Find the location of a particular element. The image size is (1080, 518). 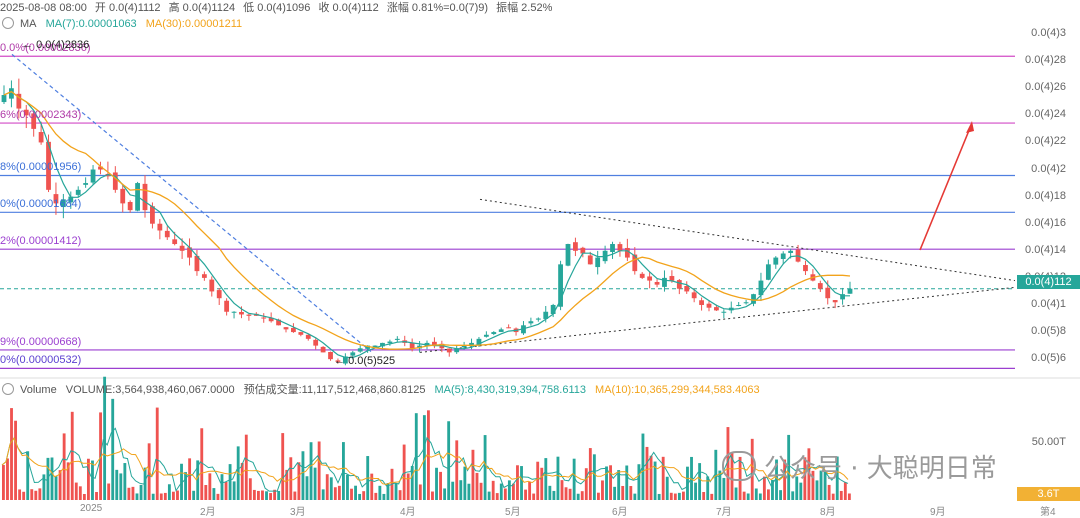

arrow-shaft is located at coordinates (945, 189).